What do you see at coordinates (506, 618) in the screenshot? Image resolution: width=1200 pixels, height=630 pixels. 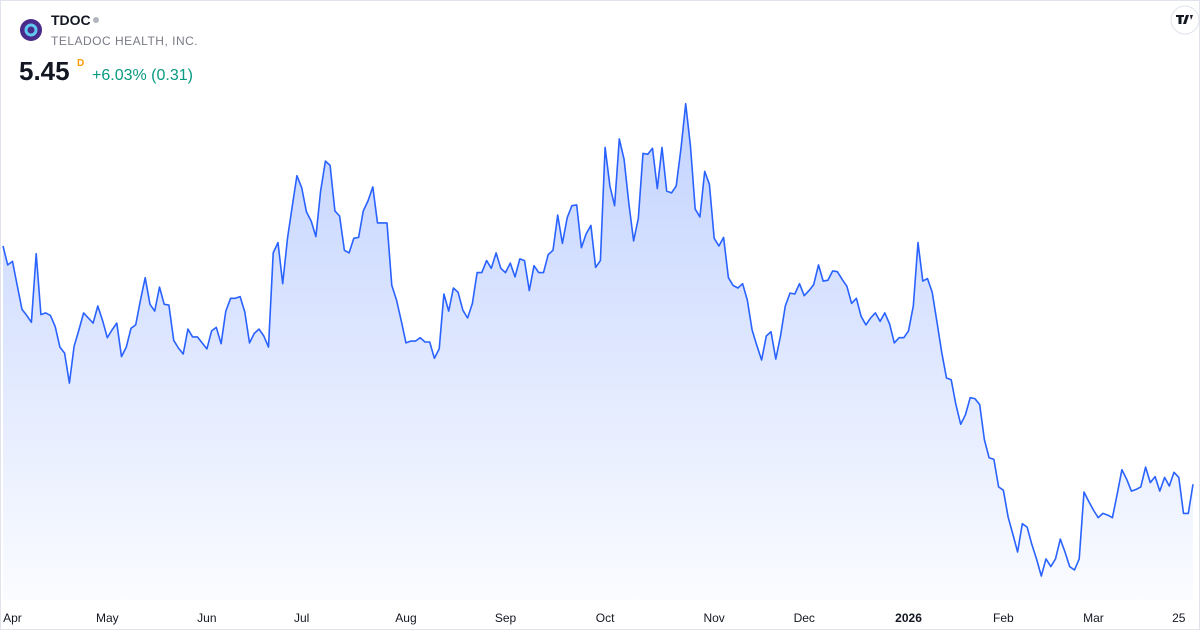 I see `x-tick-label: Sep` at bounding box center [506, 618].